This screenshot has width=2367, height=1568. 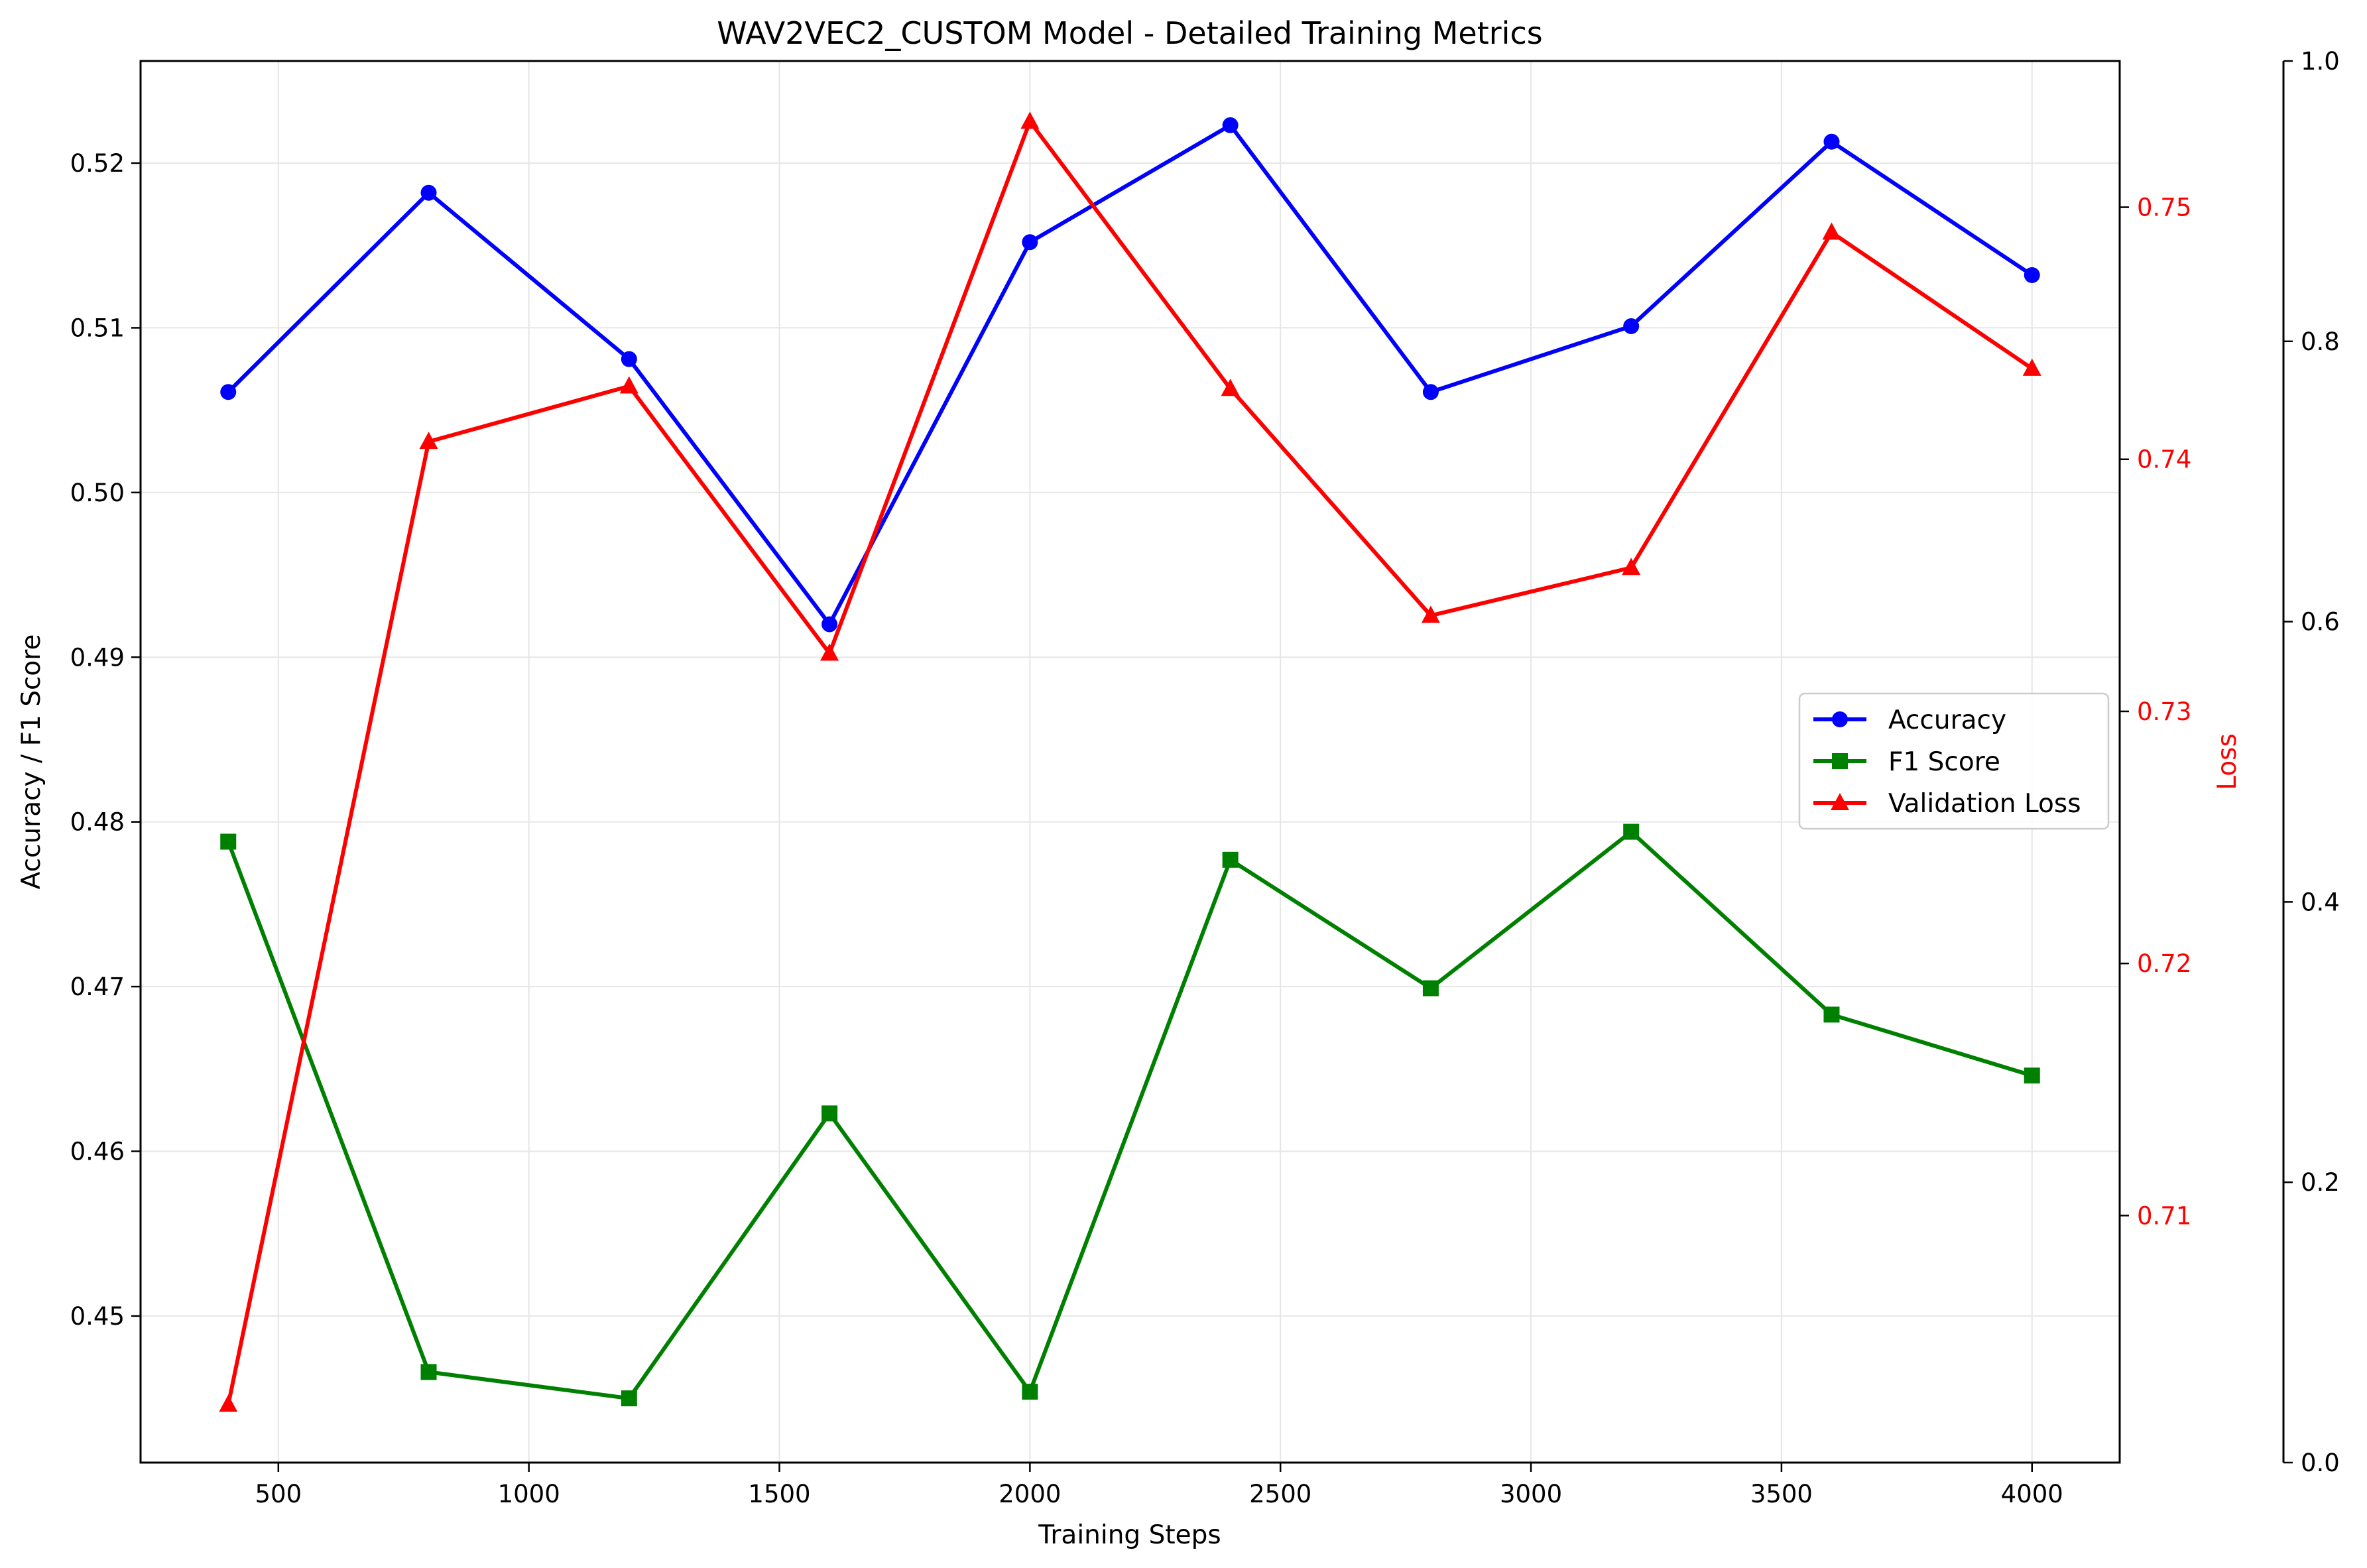 I want to click on y-extra-tick-label: 1.0, so click(x=2320, y=61).